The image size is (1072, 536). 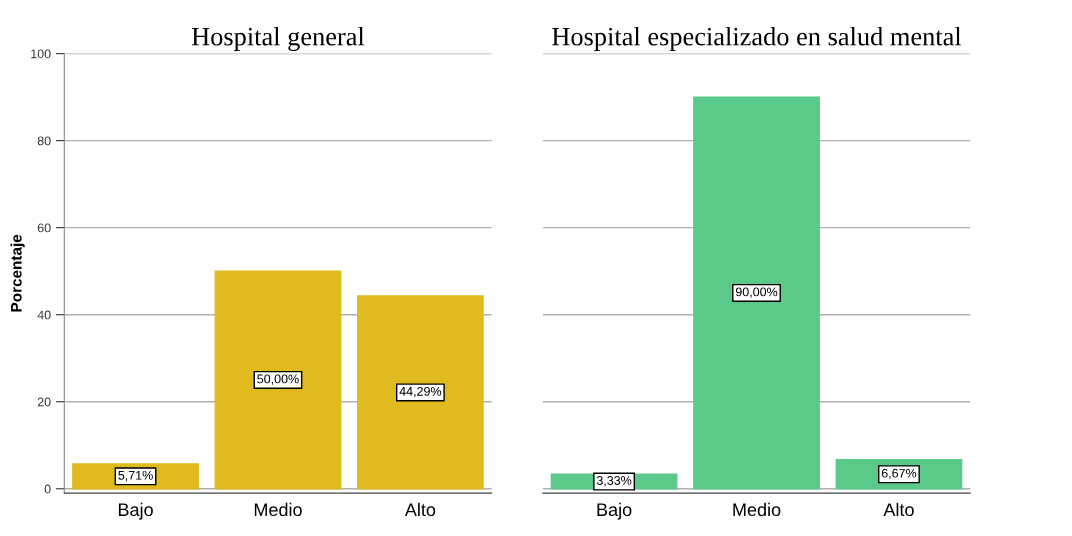 I want to click on data-label: 50,00%, so click(x=278, y=379).